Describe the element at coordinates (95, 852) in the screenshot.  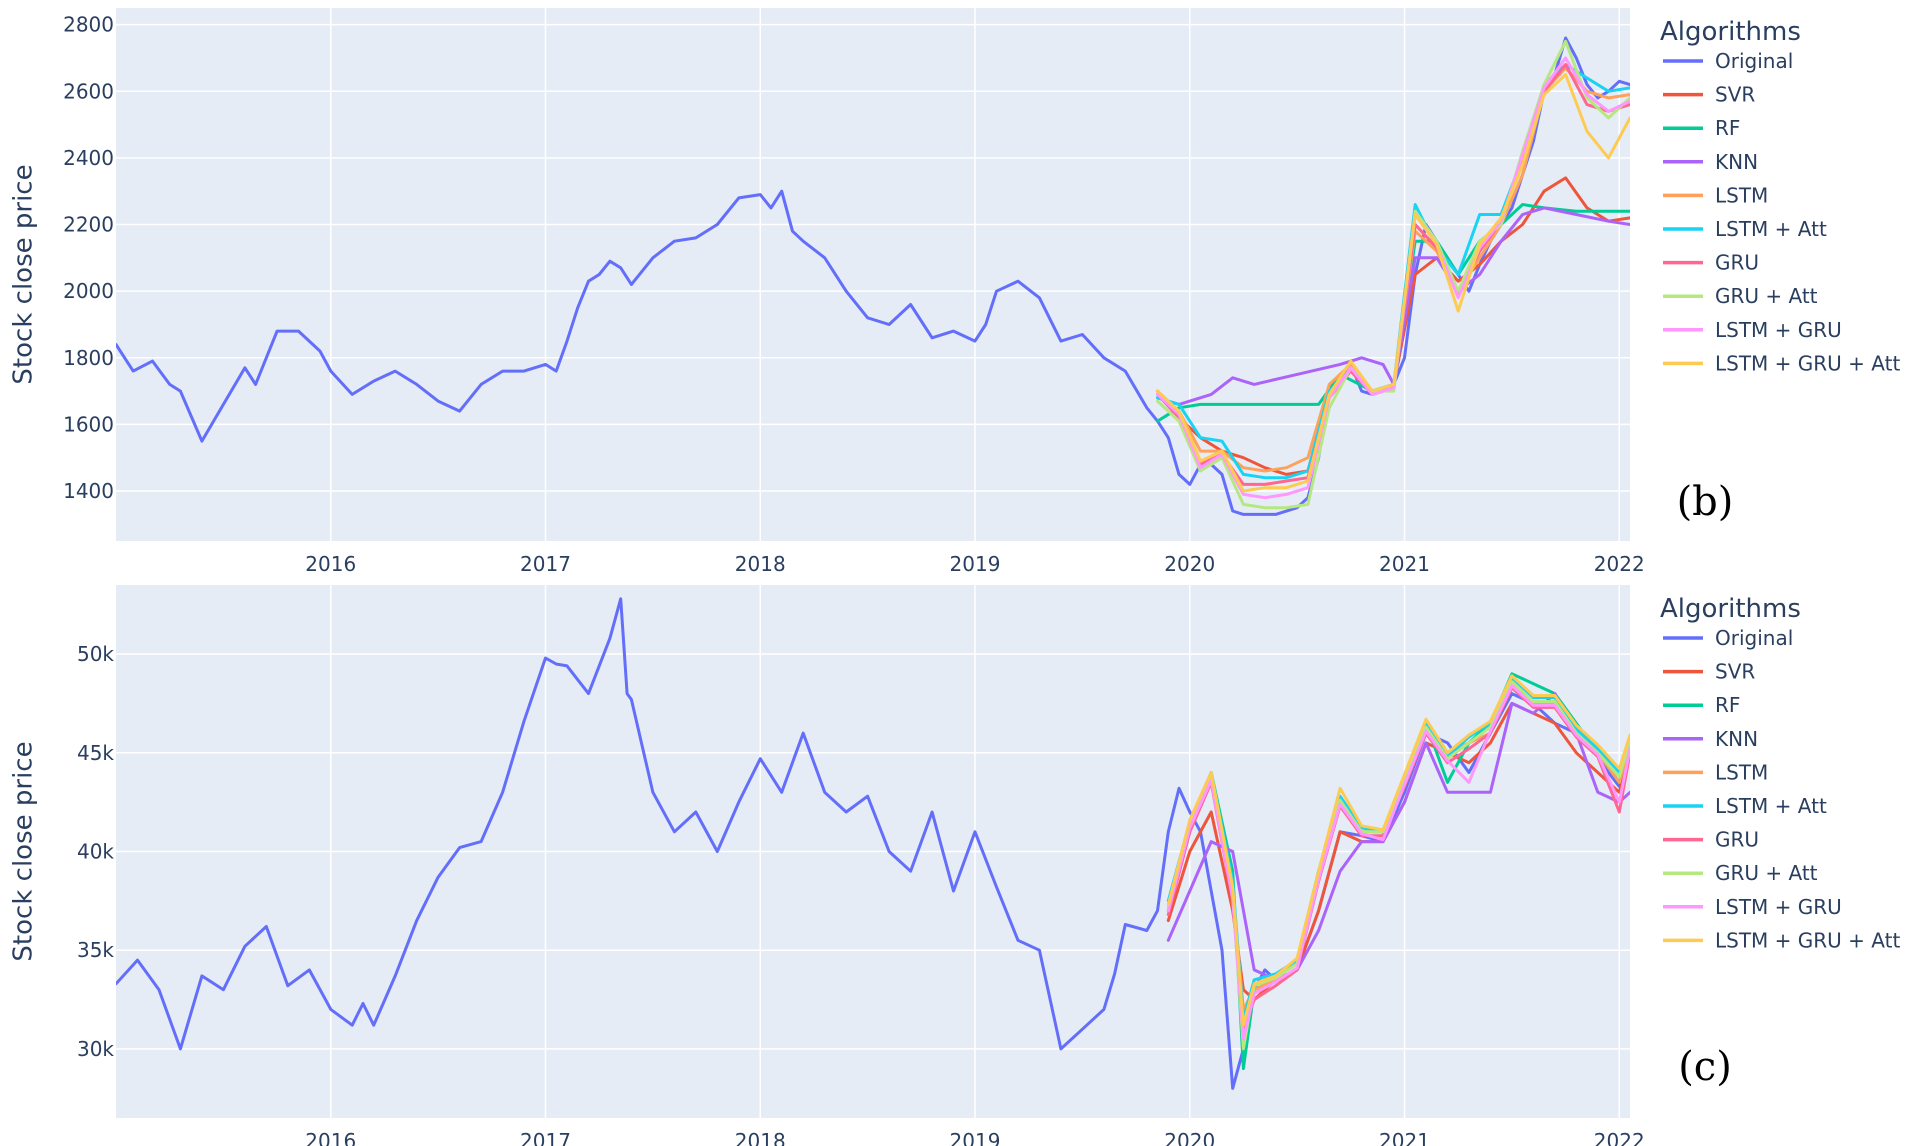
I see `y-tick-label: 40k` at that location.